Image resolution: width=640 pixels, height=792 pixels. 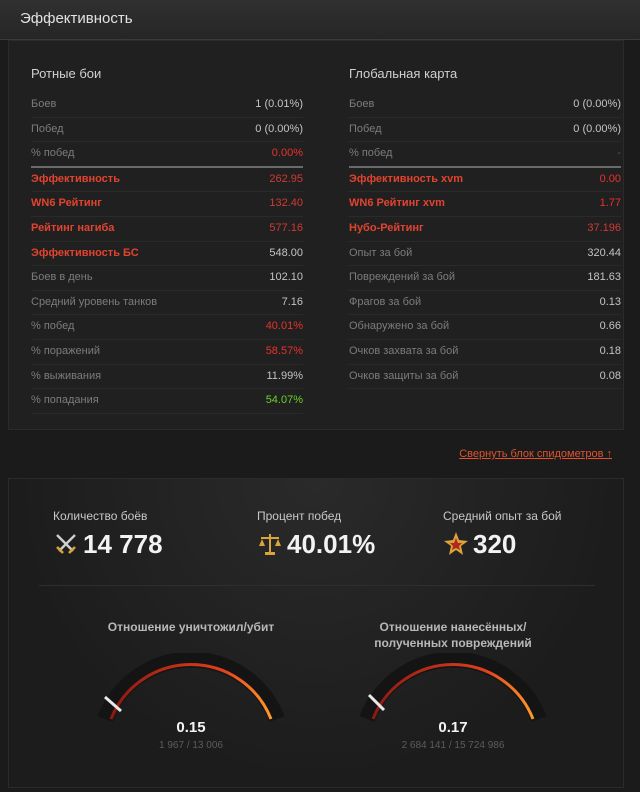 I want to click on stat-value: 181.63, so click(x=604, y=277).